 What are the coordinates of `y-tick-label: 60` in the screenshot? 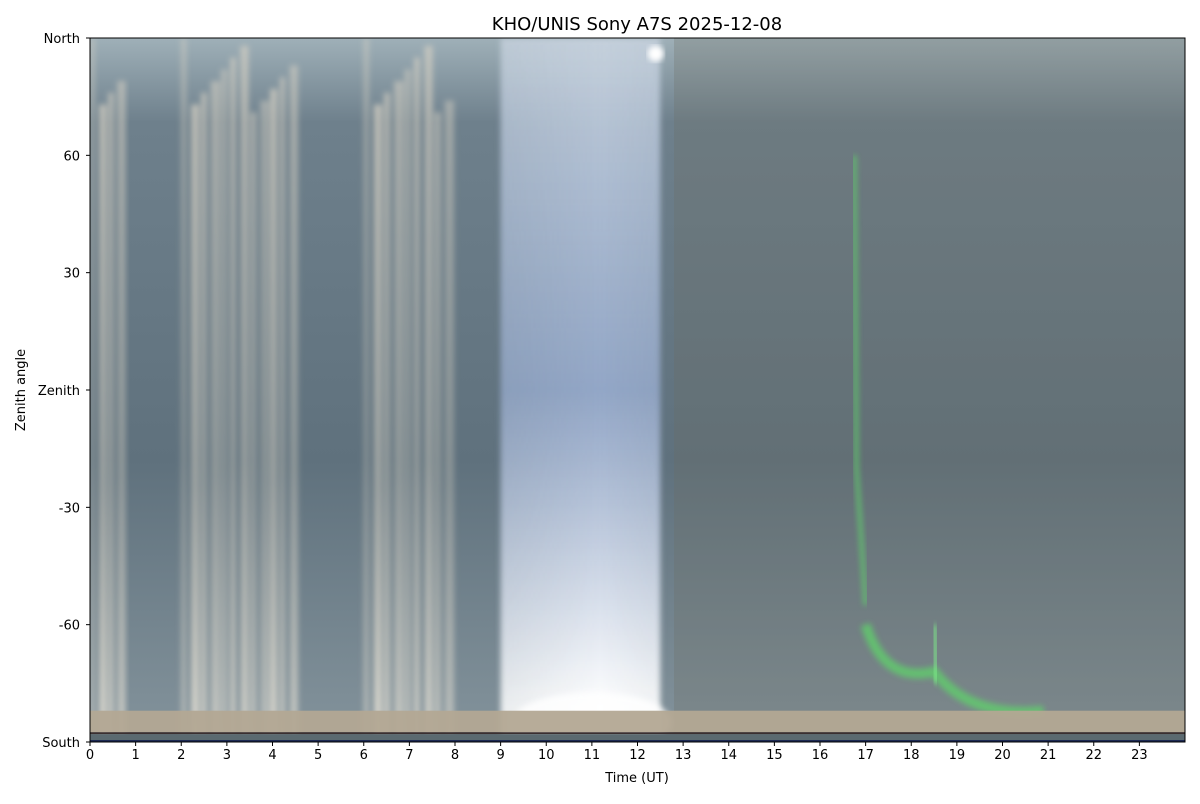 It's located at (71, 156).